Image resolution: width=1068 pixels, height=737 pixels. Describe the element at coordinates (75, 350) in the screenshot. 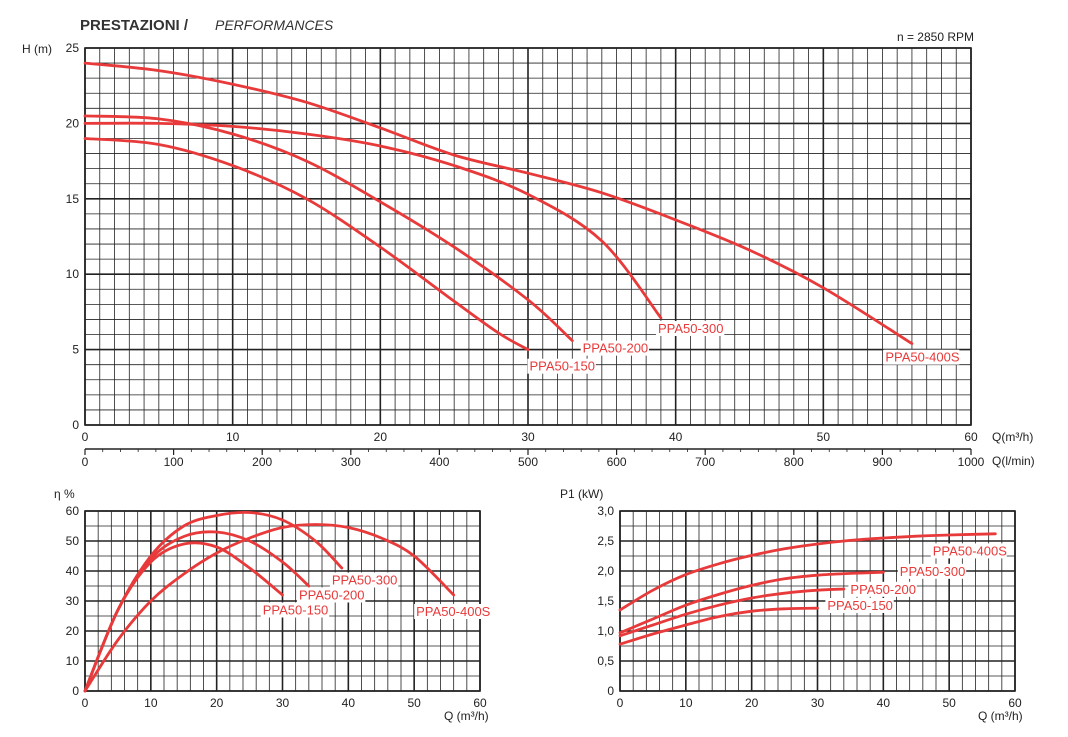

I see `y-tick-label: 5` at that location.